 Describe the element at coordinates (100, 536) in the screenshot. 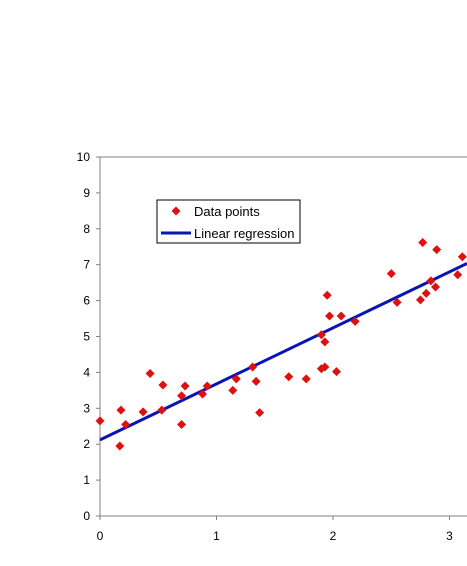

I see `x-tick-label: 0` at that location.